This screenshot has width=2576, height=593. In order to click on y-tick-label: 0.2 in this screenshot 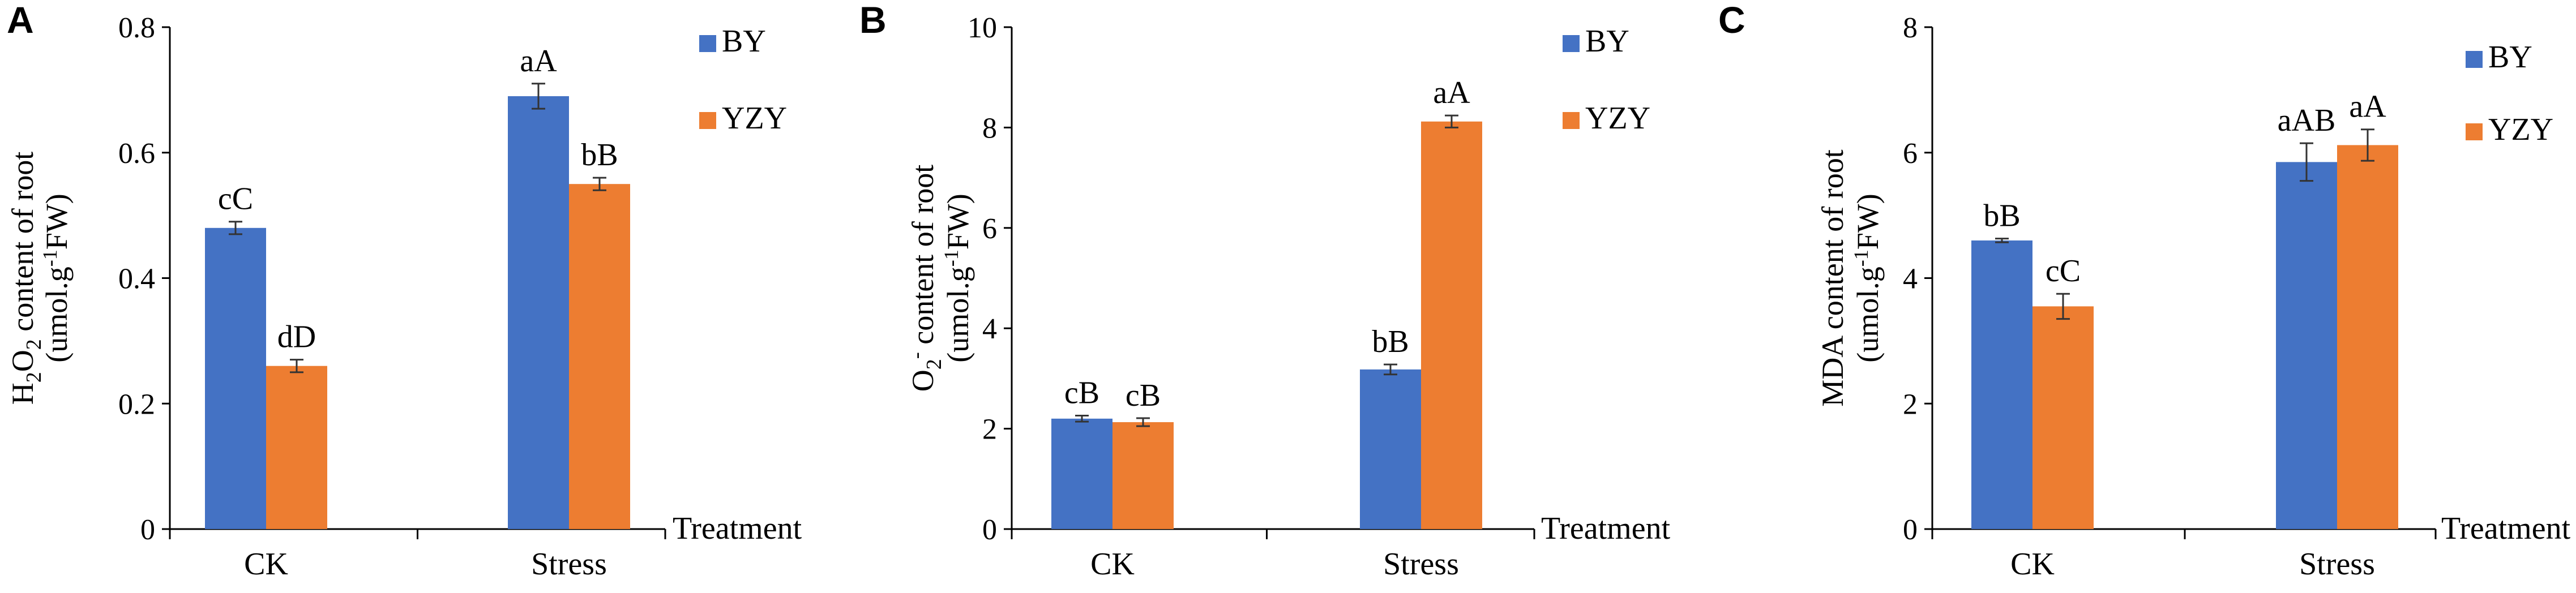, I will do `click(136, 404)`.